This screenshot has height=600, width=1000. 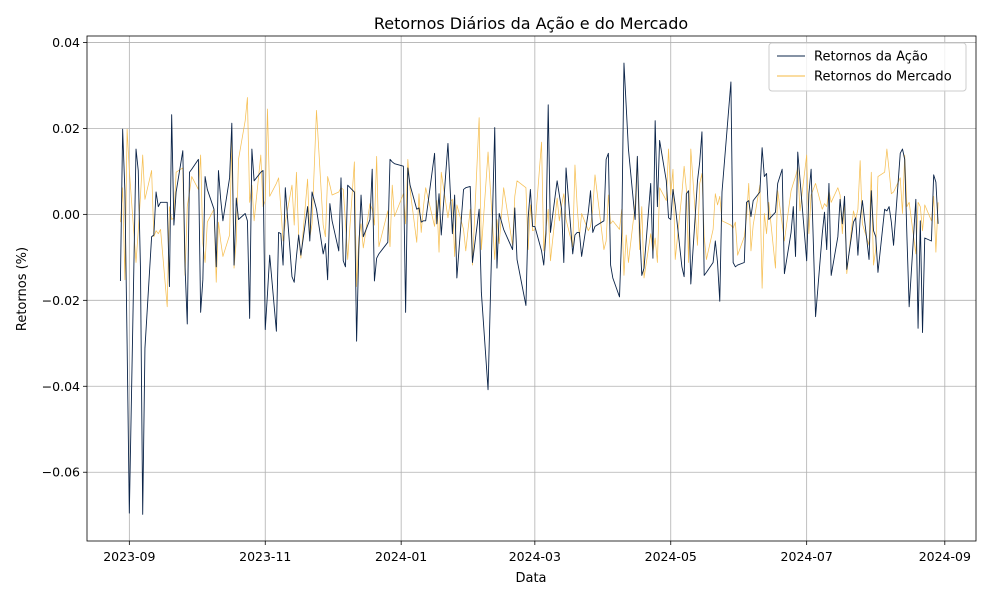 What do you see at coordinates (61, 472) in the screenshot?
I see `y-tick-label: −0.06` at bounding box center [61, 472].